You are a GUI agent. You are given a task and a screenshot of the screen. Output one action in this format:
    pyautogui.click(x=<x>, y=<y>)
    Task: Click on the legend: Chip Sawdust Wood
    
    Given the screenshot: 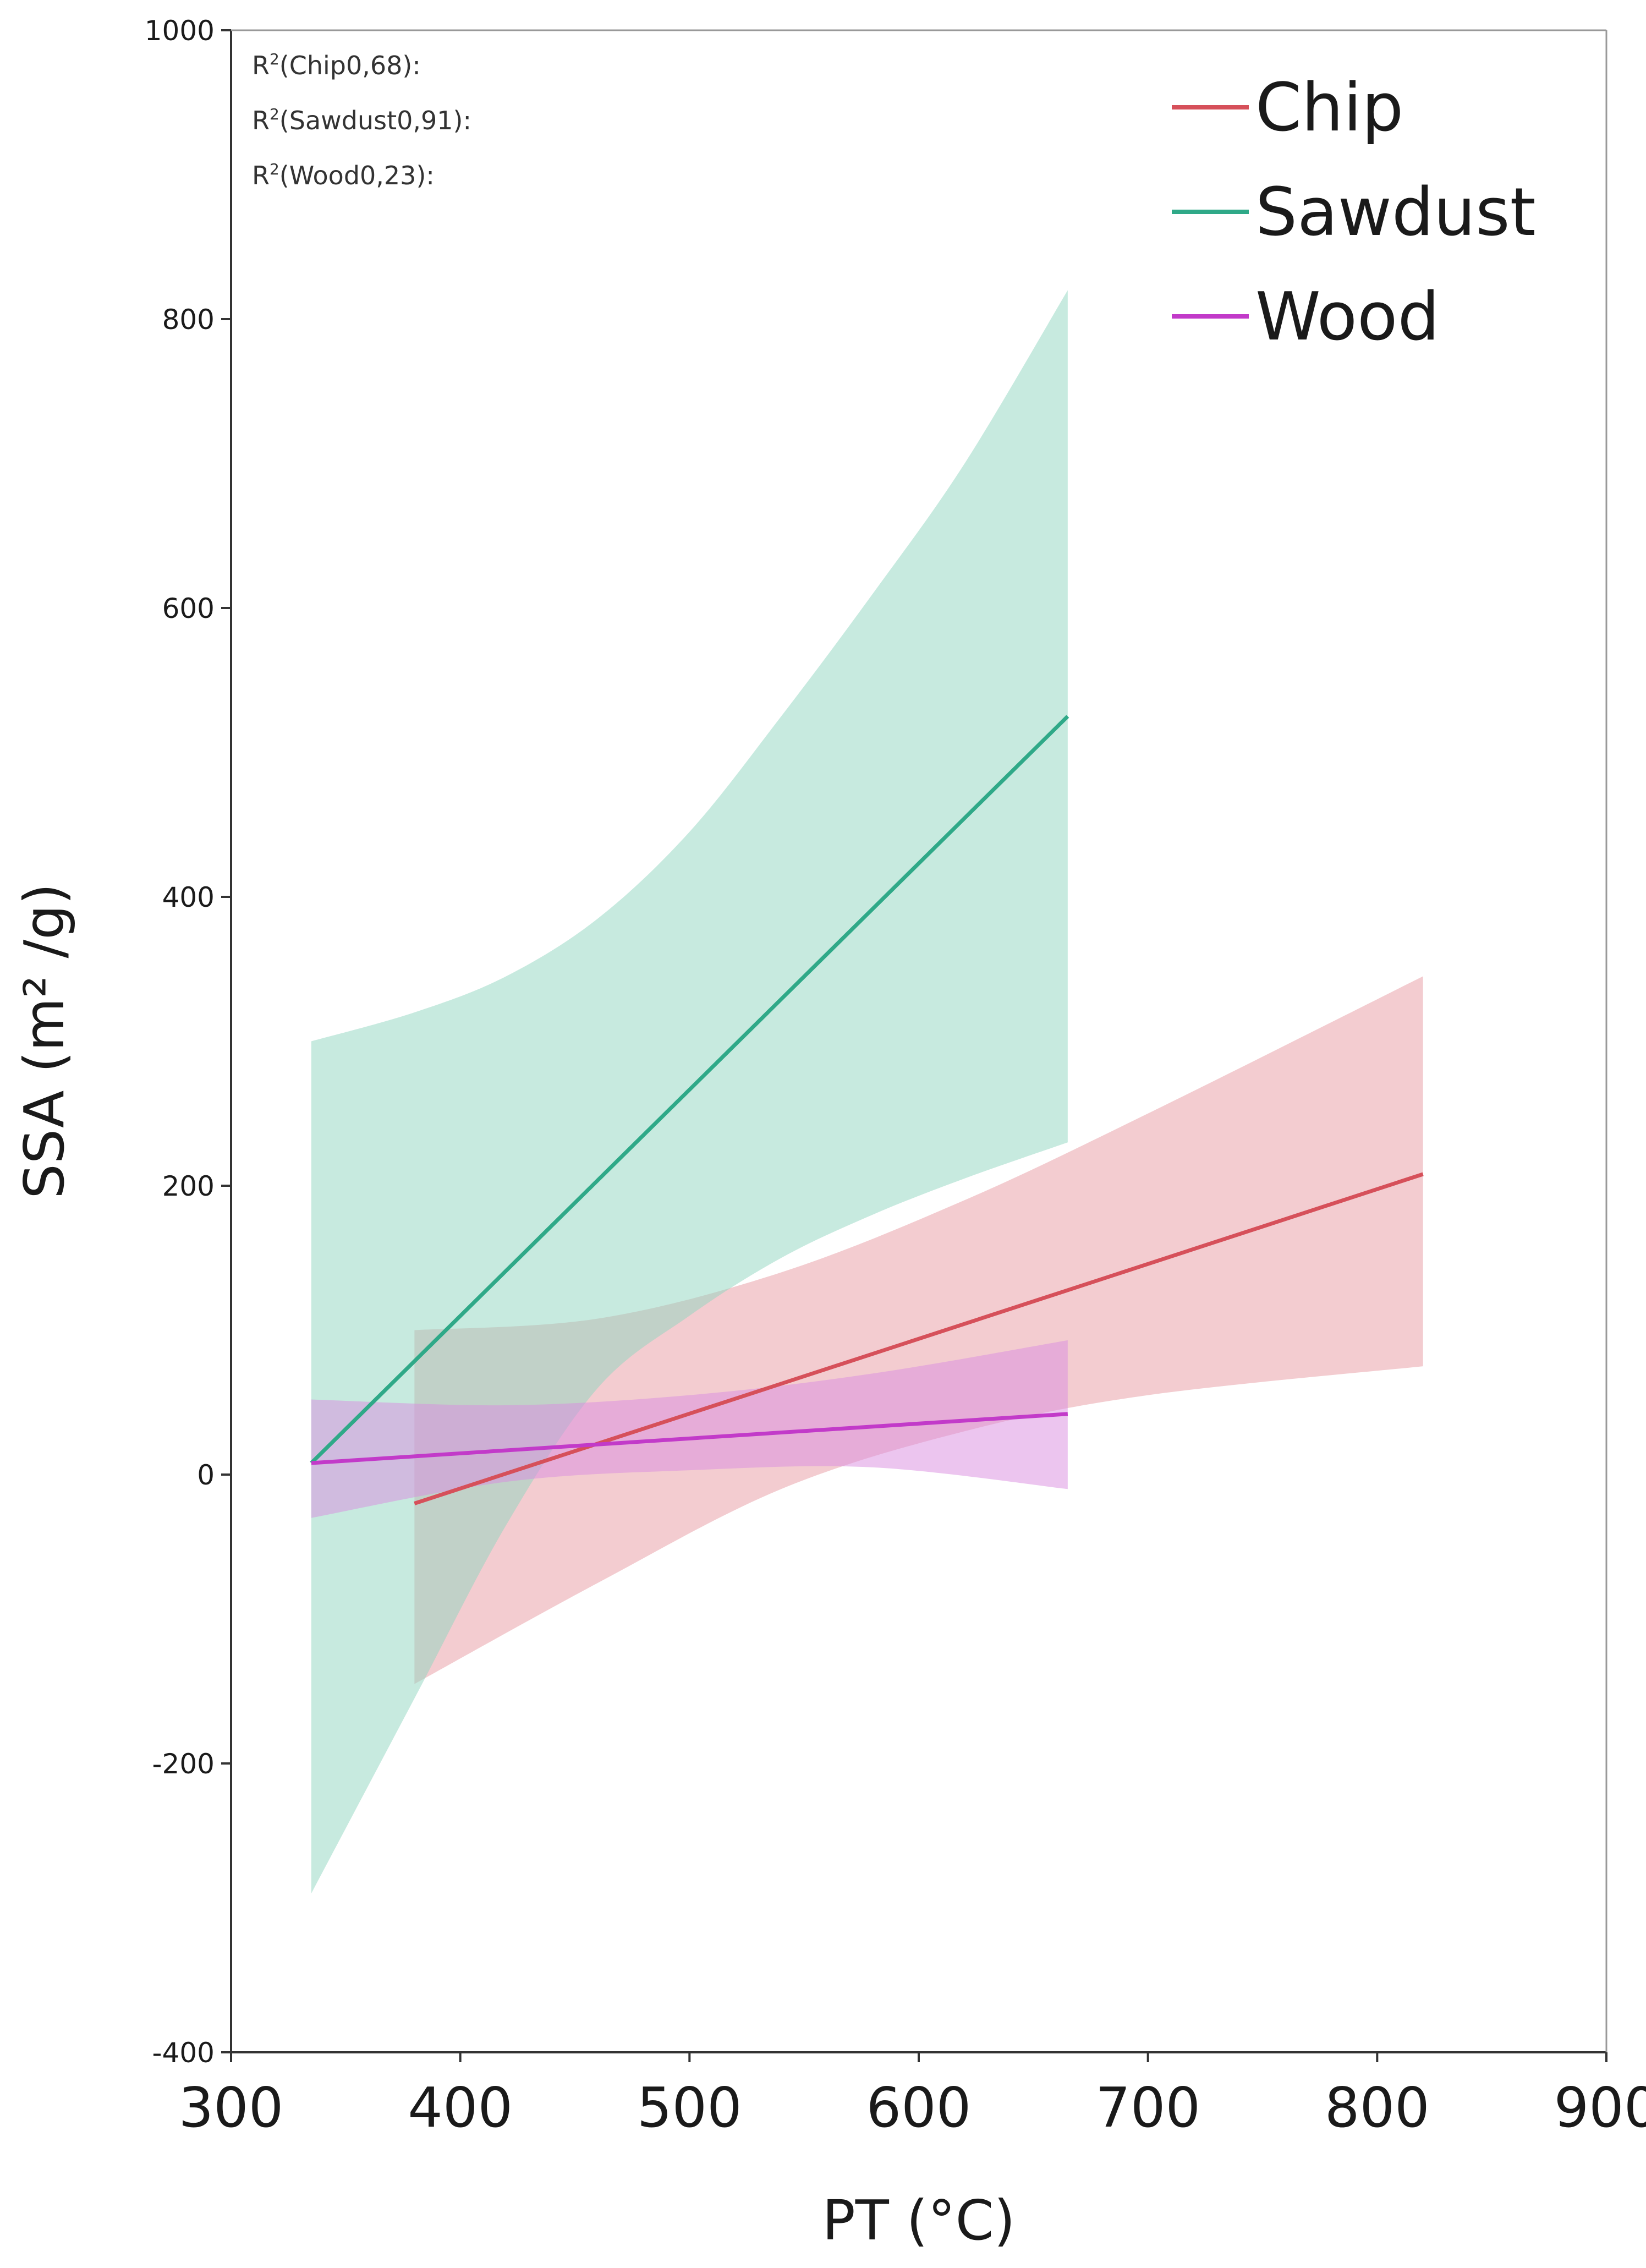 What is the action you would take?
    pyautogui.click(x=1354, y=212)
    